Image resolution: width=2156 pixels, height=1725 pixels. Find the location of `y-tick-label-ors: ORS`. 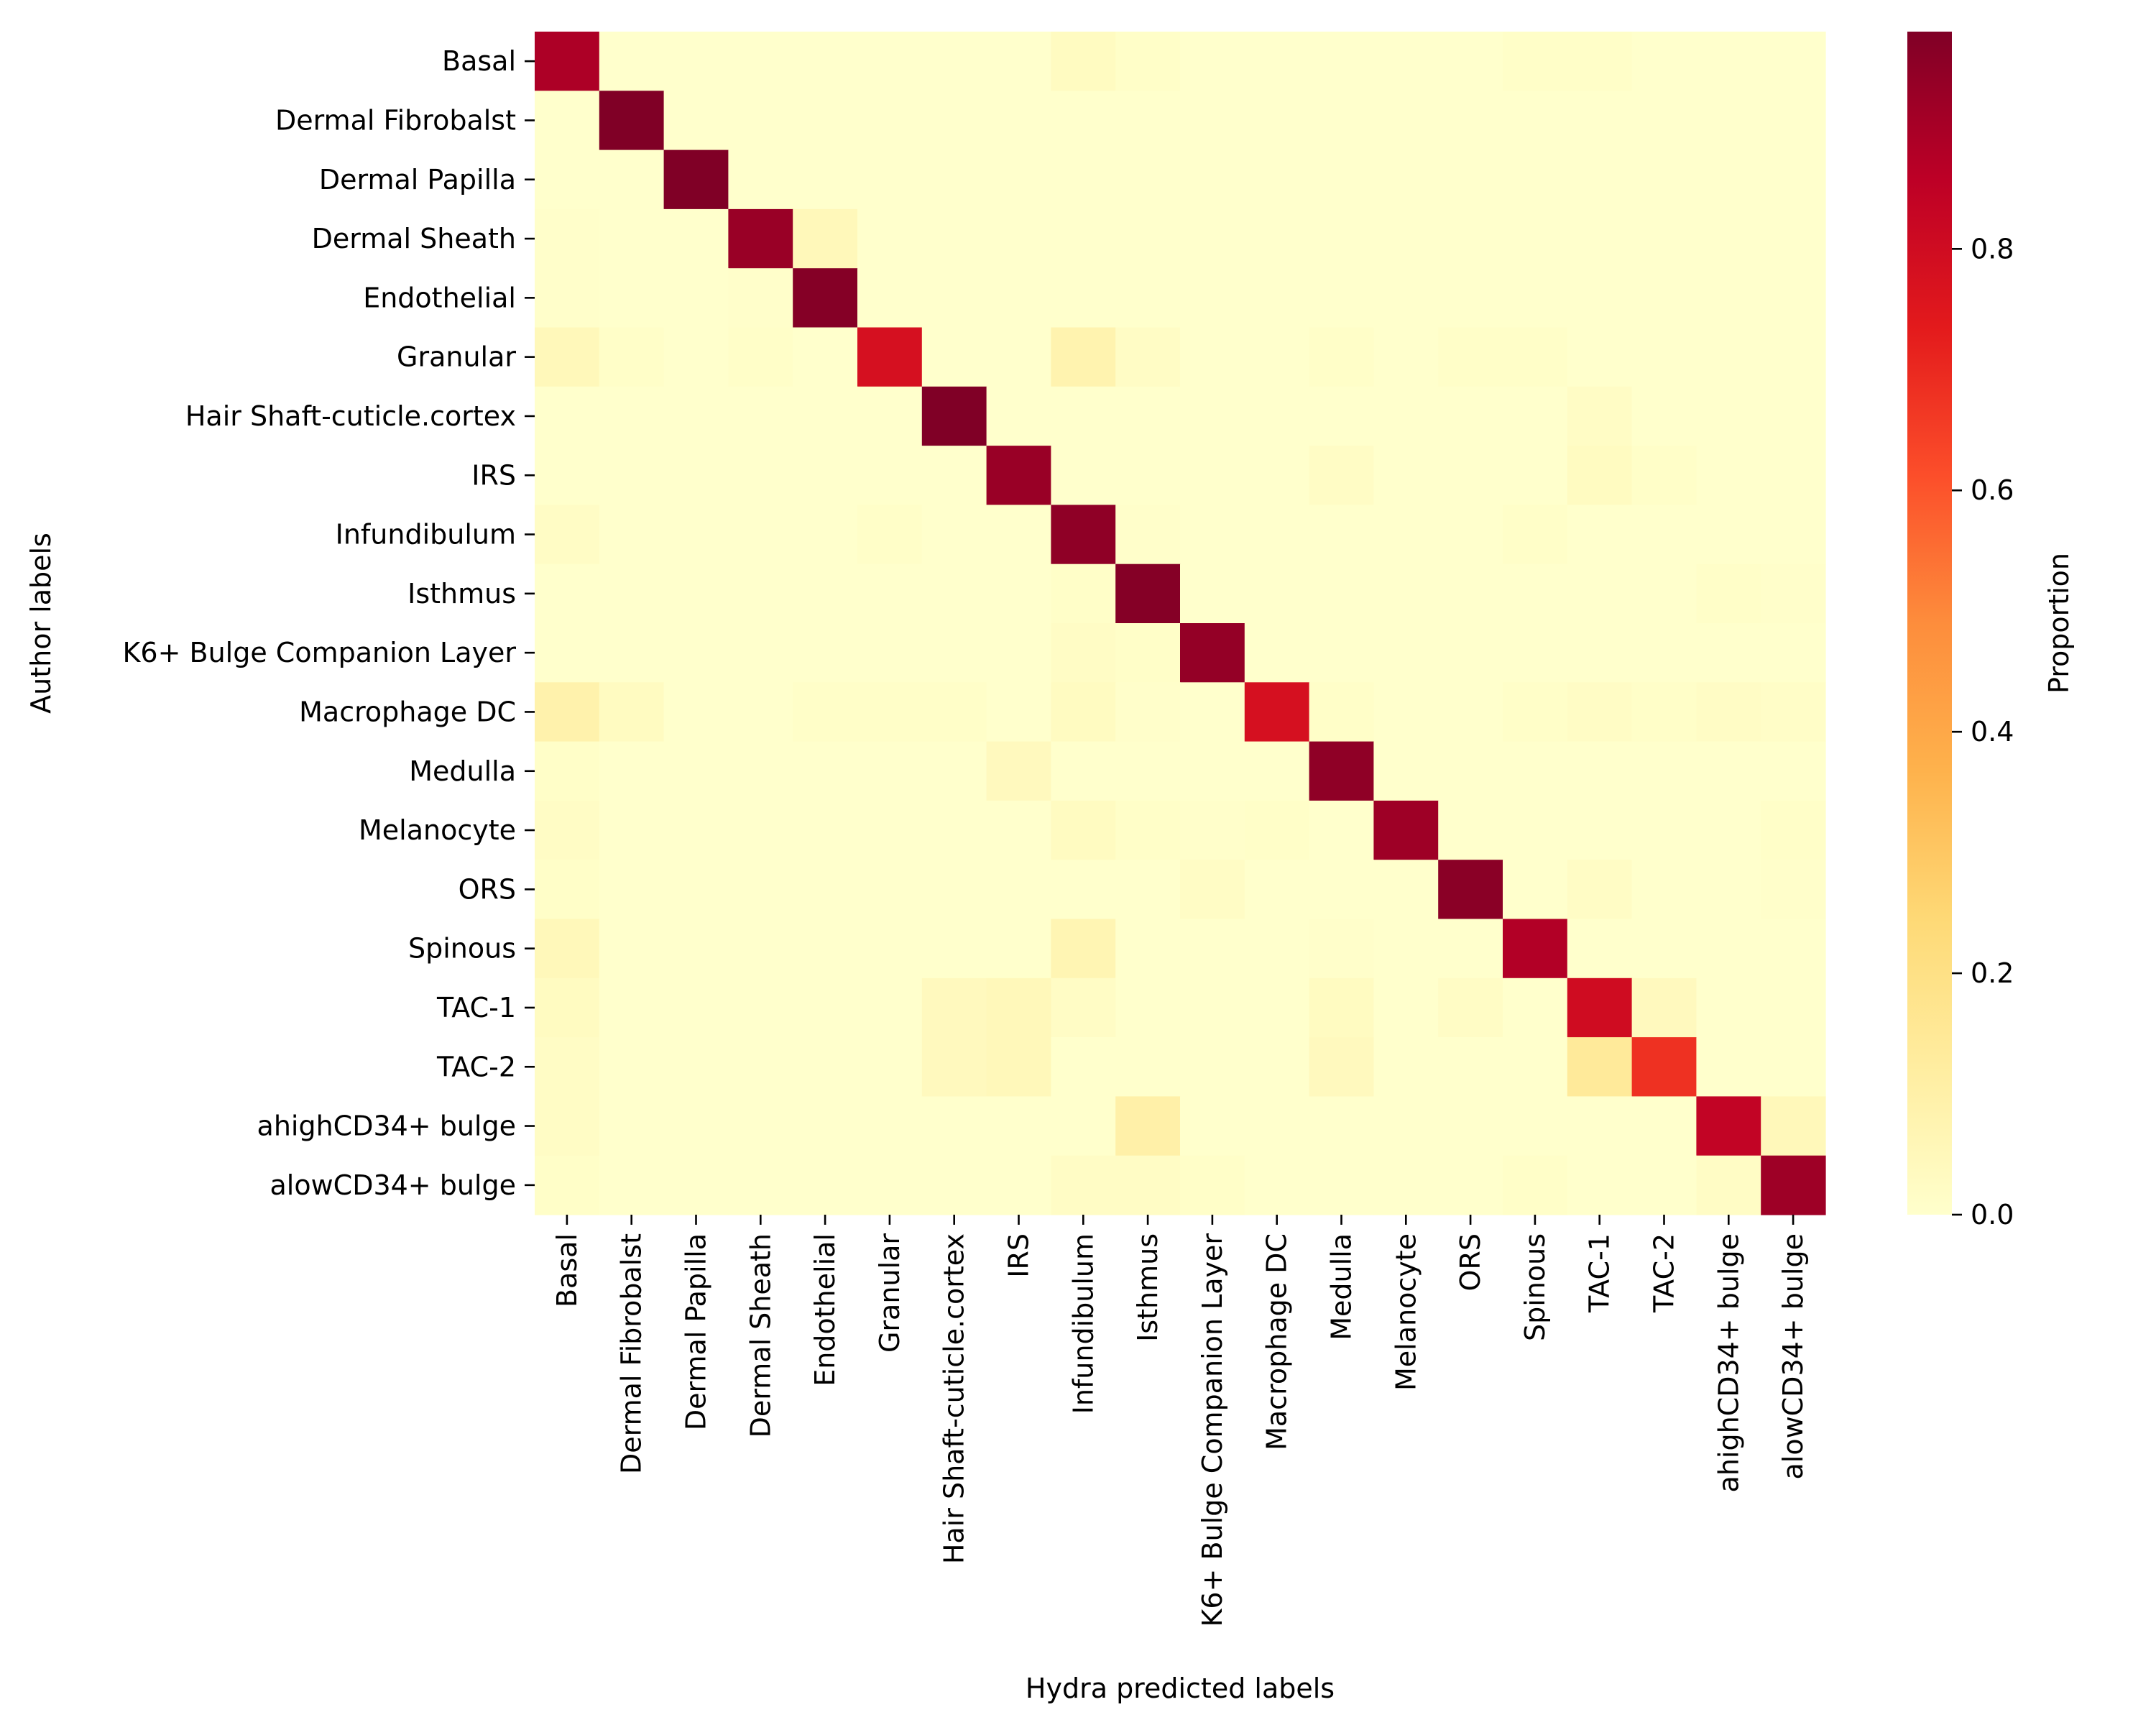

y-tick-label-ors: ORS is located at coordinates (487, 889).